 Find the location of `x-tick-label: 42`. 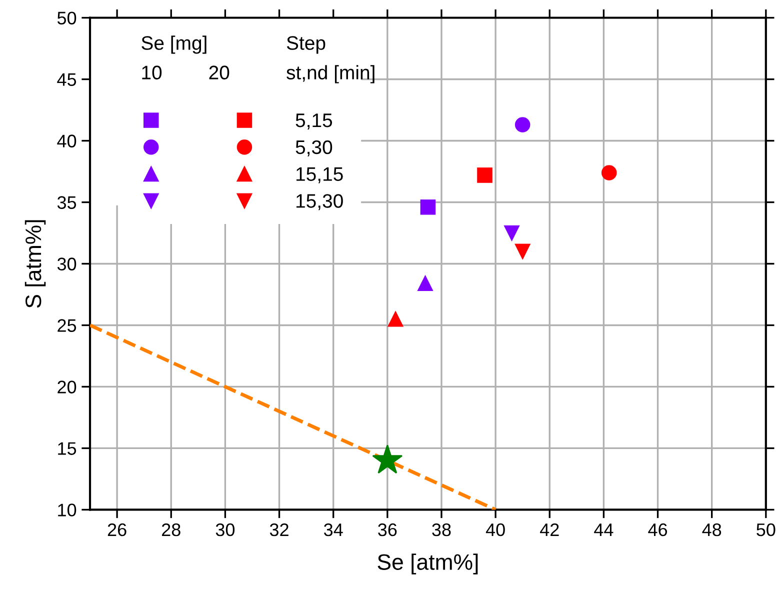

x-tick-label: 42 is located at coordinates (549, 529).